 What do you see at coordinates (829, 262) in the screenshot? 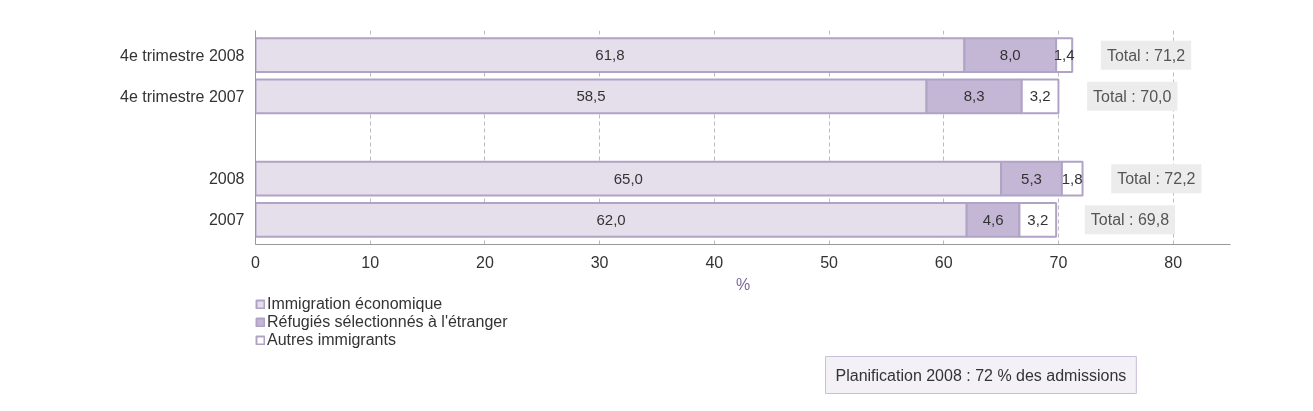
I see `x-tick-label: 50` at bounding box center [829, 262].